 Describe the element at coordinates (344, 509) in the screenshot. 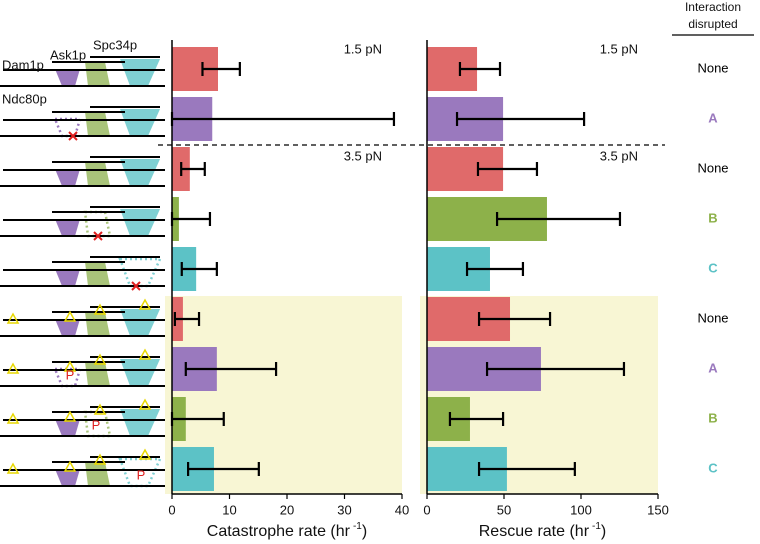

I see `x-tick-label: 30` at that location.